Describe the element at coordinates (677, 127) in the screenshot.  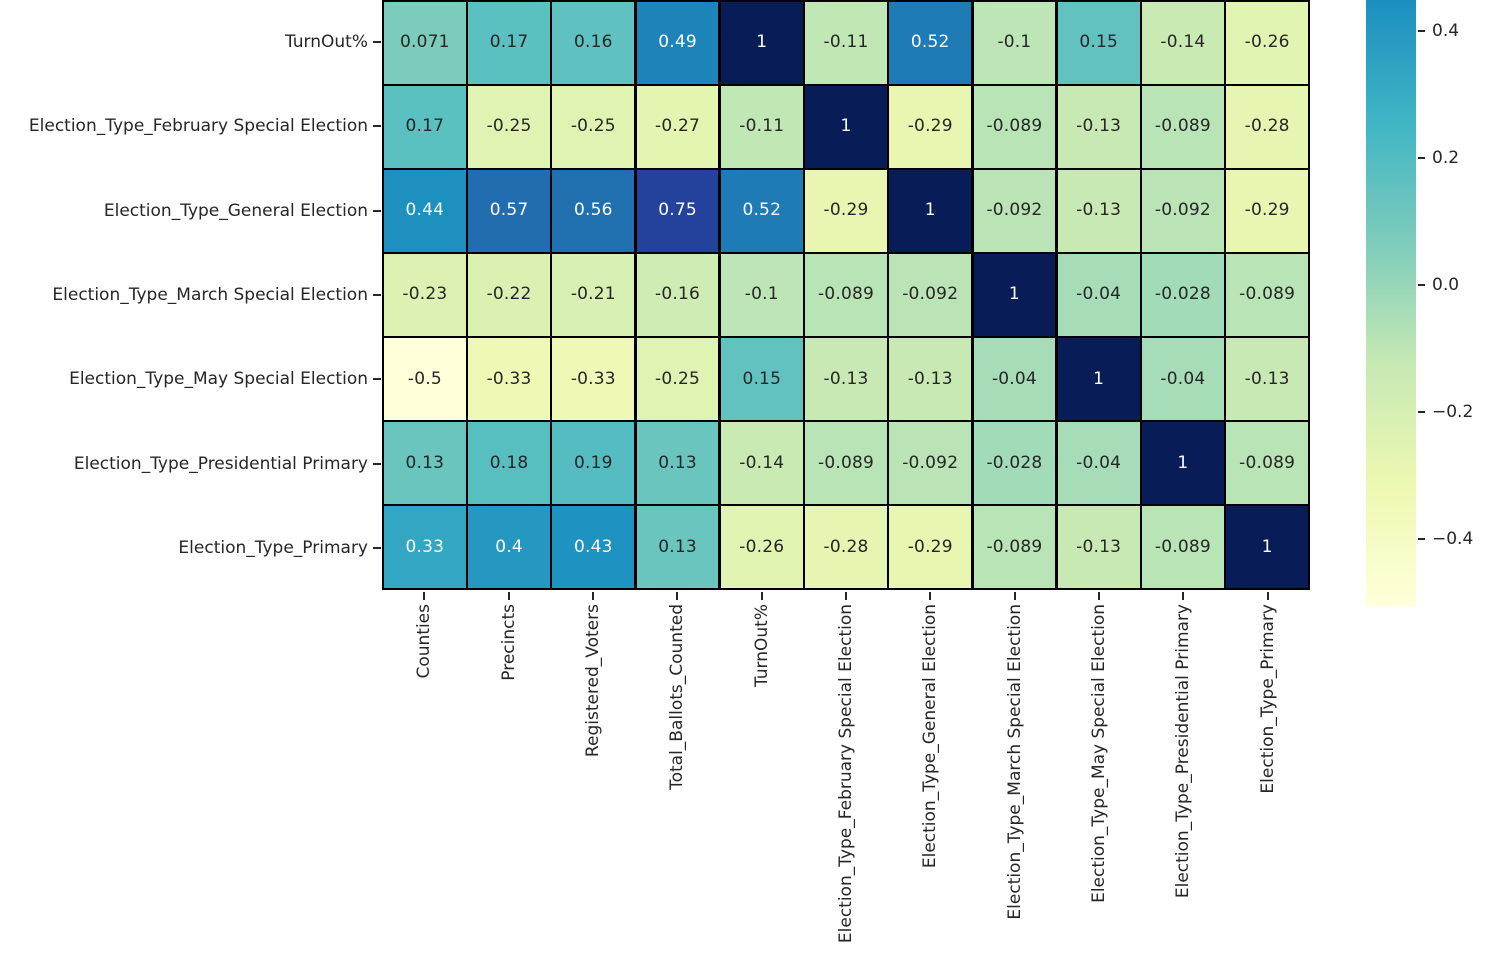
I see `heatmap-cell: -0.27` at that location.